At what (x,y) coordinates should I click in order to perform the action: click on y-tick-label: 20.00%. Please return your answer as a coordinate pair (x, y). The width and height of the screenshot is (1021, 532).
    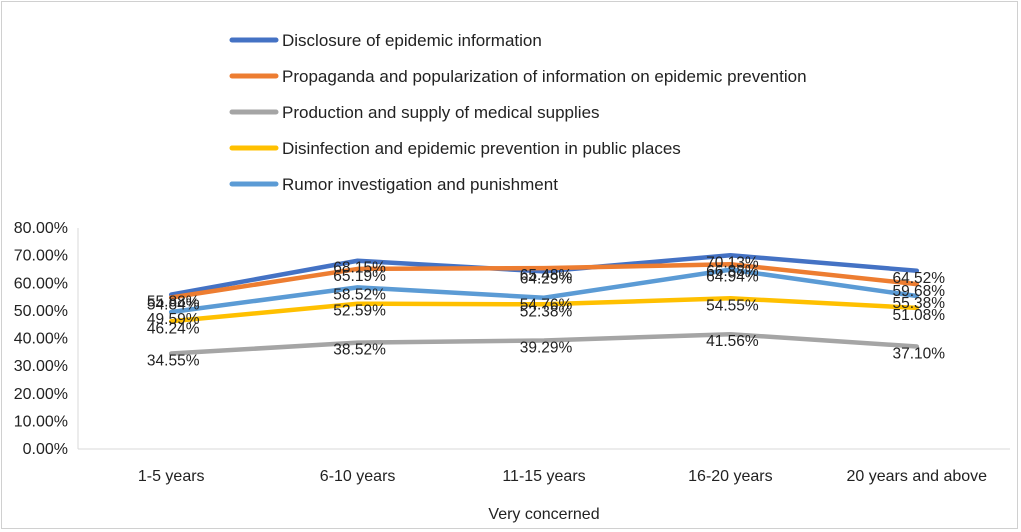
    Looking at the image, I should click on (41, 394).